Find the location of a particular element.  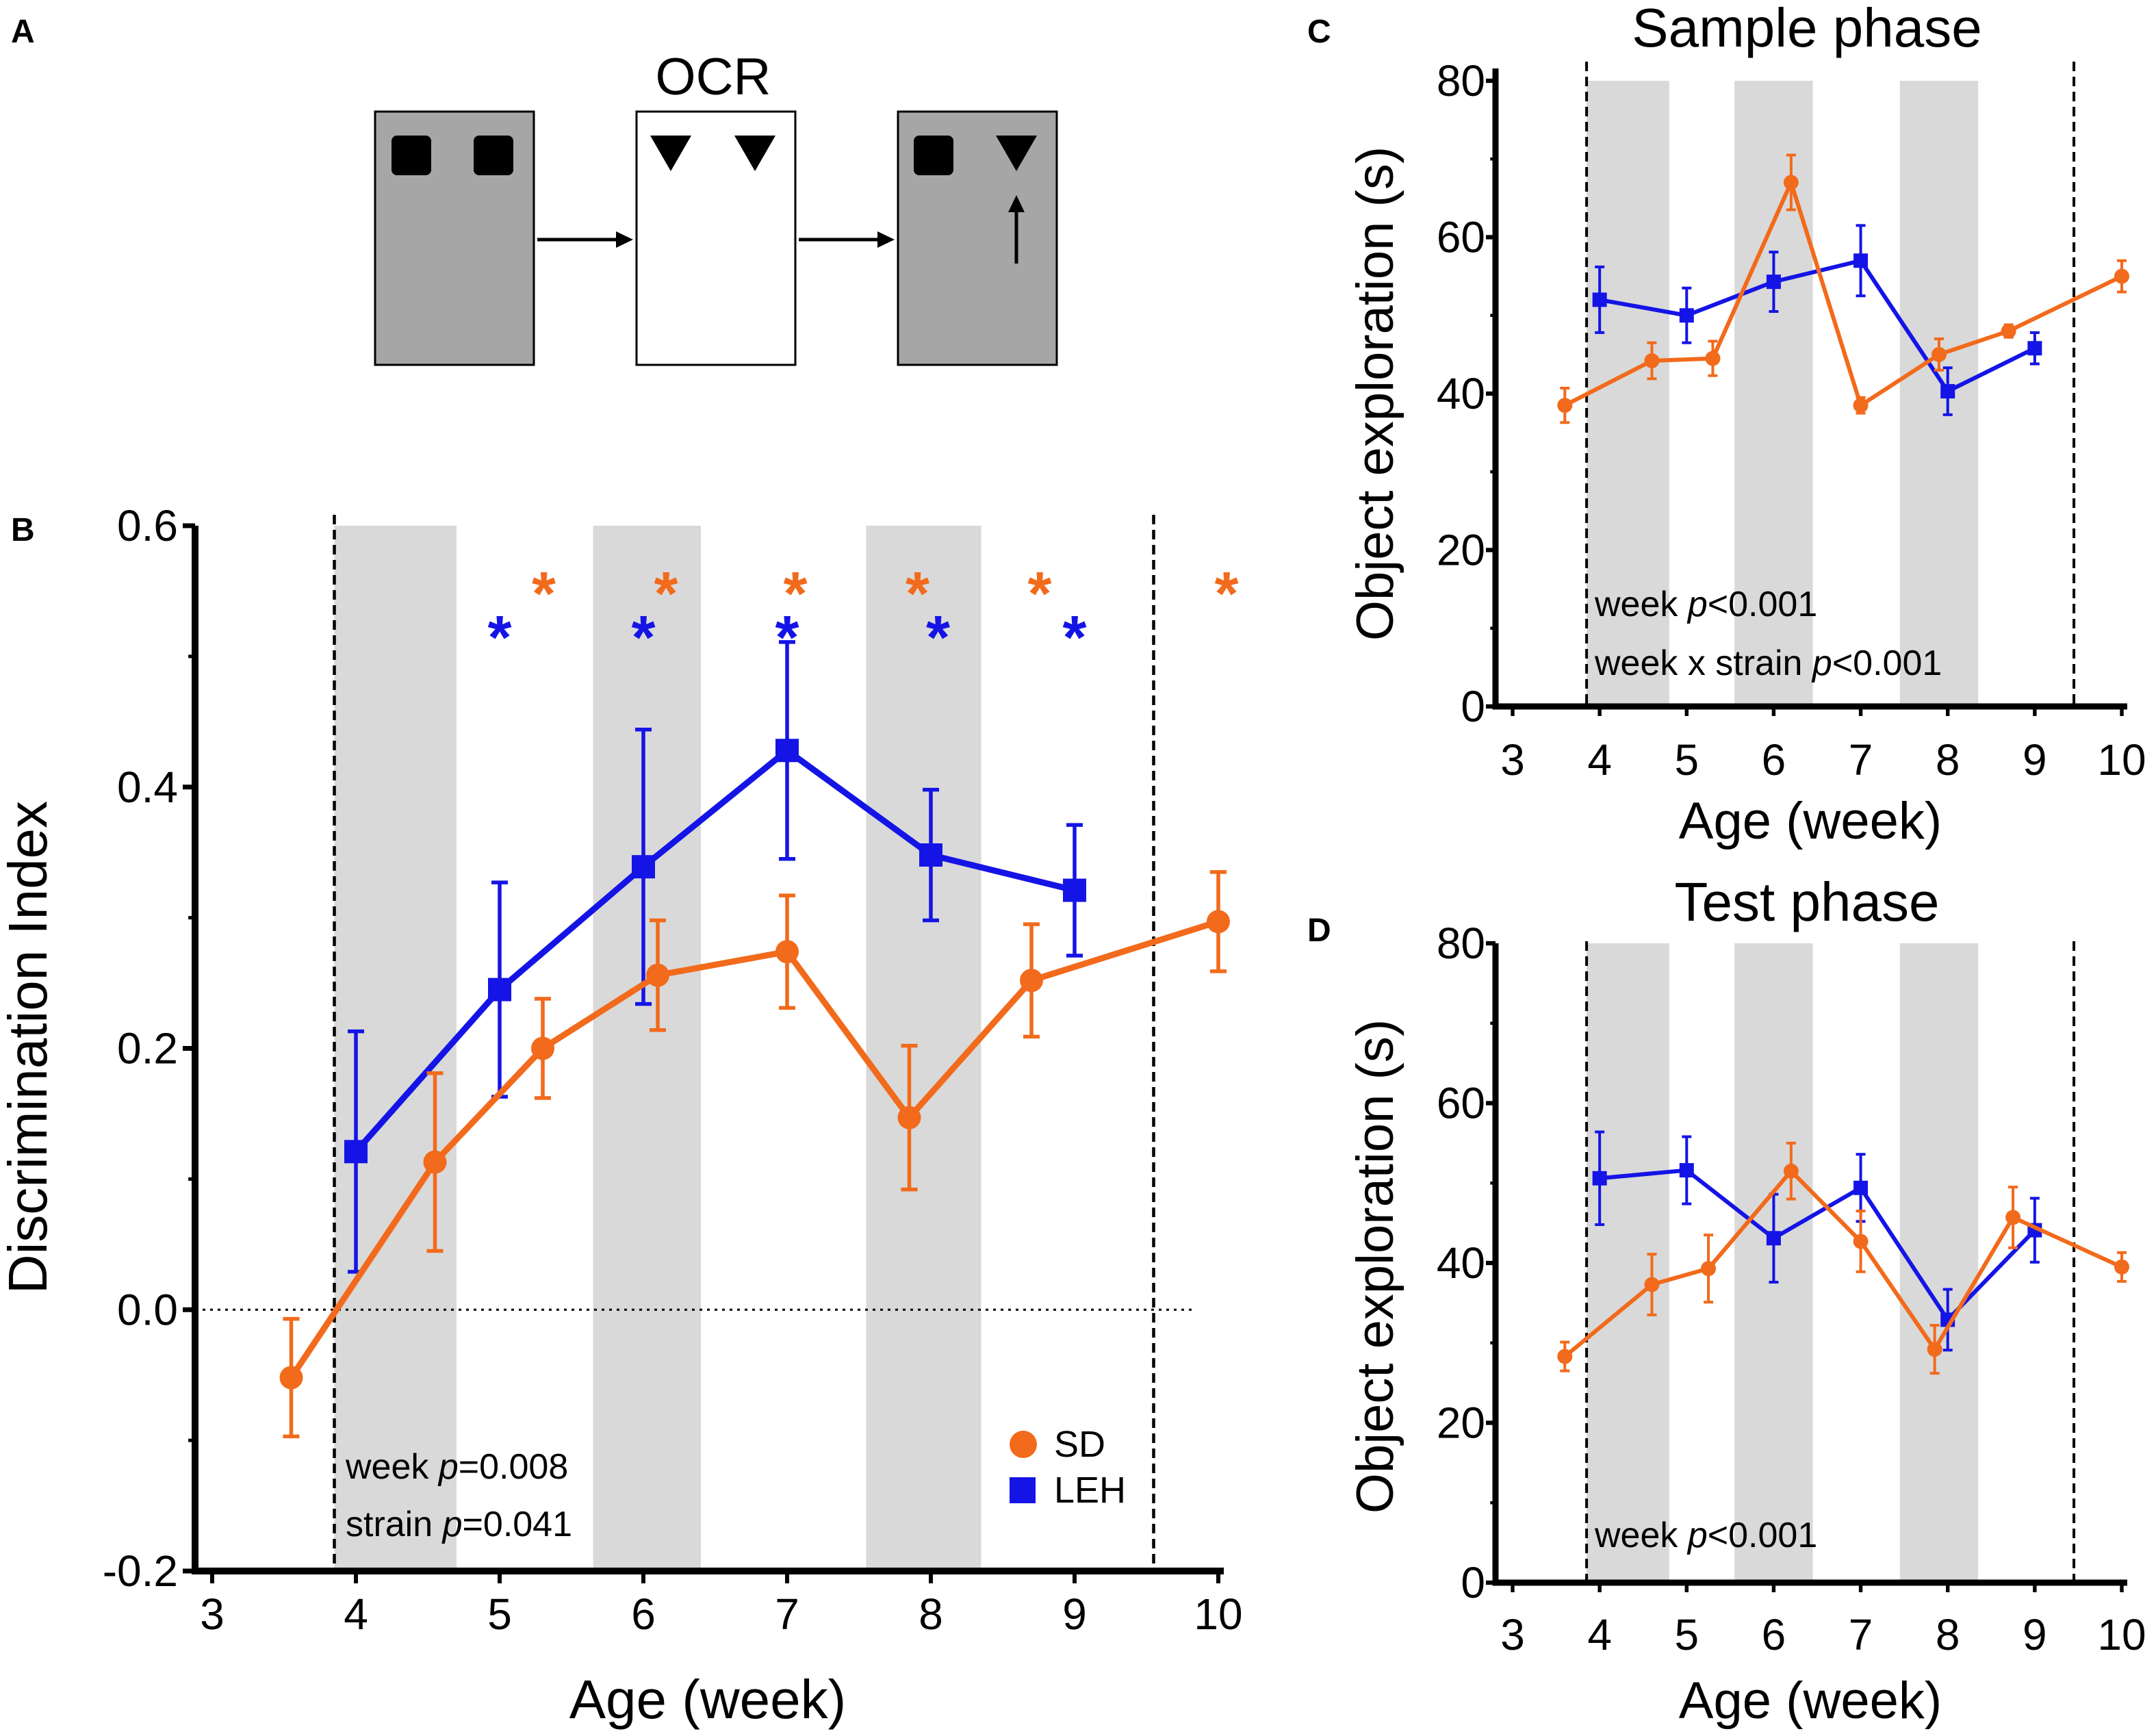

axes is located at coordinates (1806, 1266).